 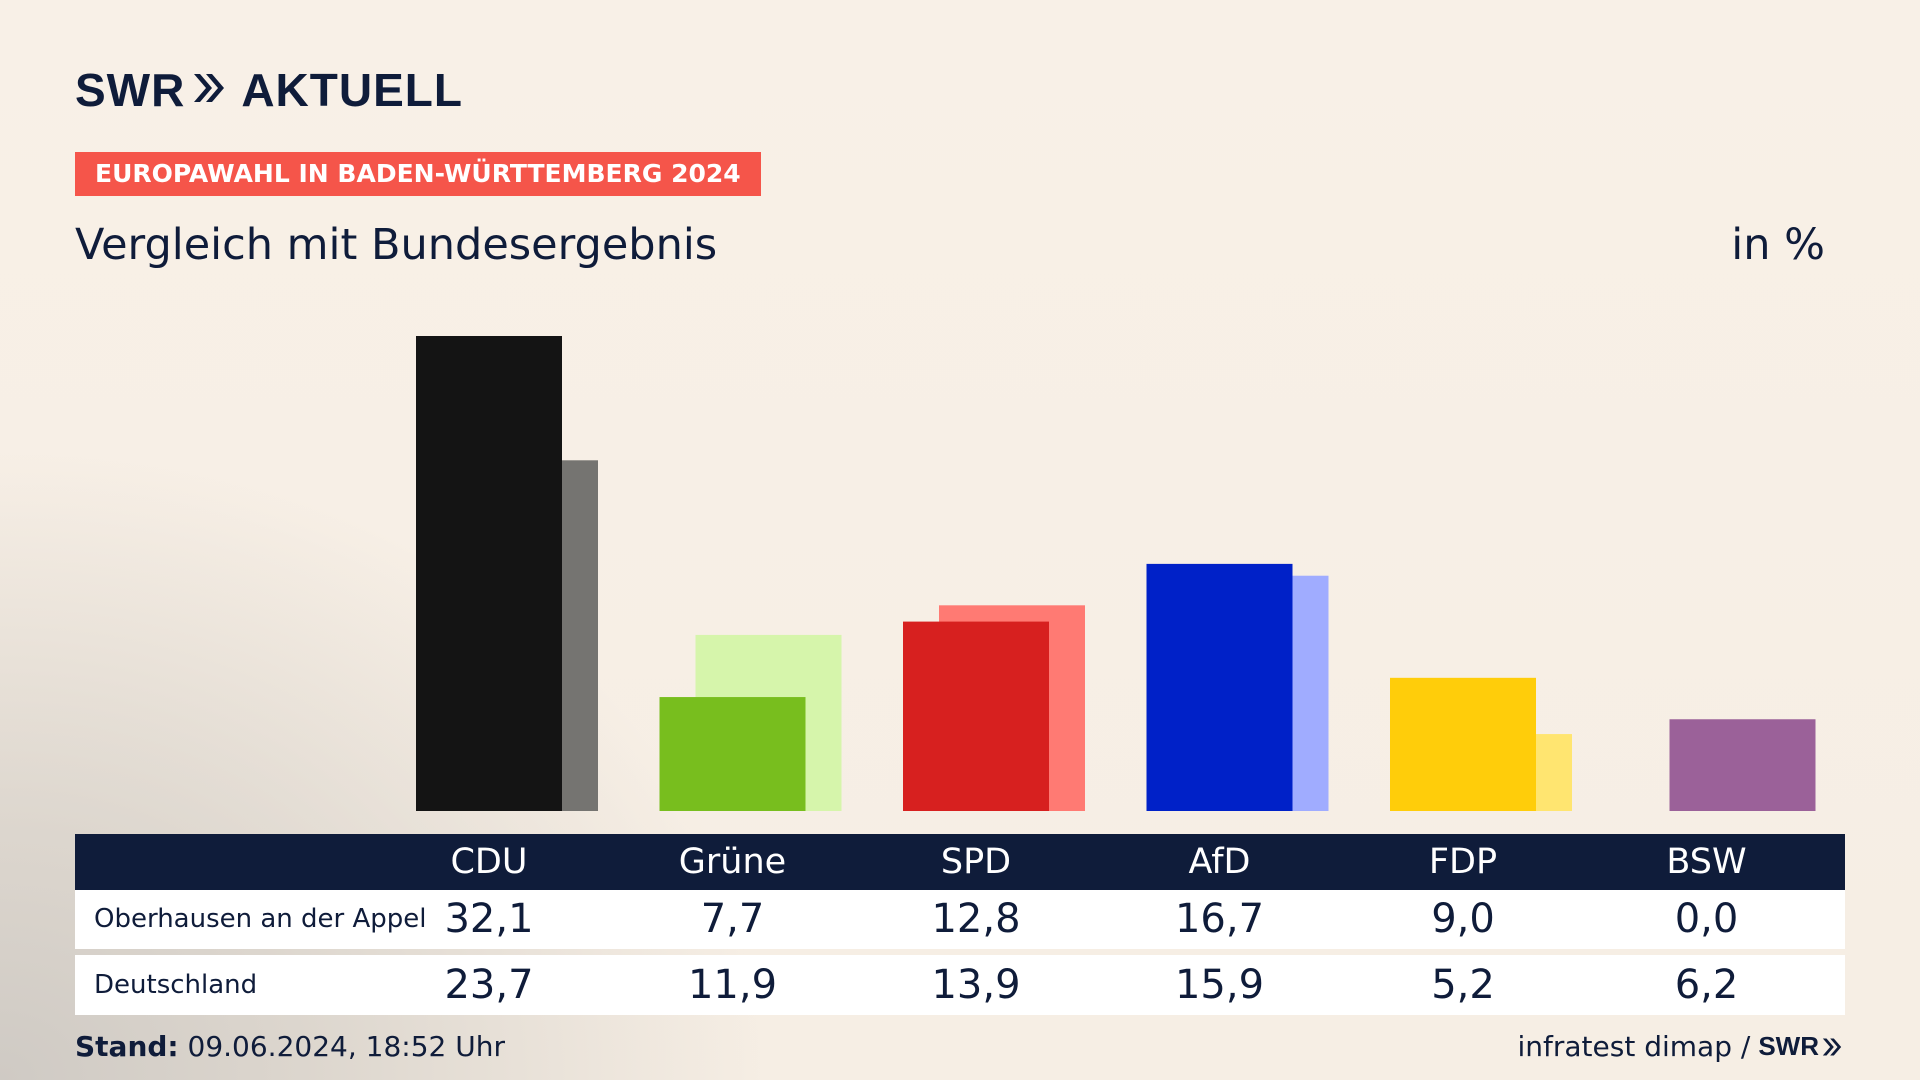 I want to click on footer-swr-logo: SWR, so click(x=1800, y=1046).